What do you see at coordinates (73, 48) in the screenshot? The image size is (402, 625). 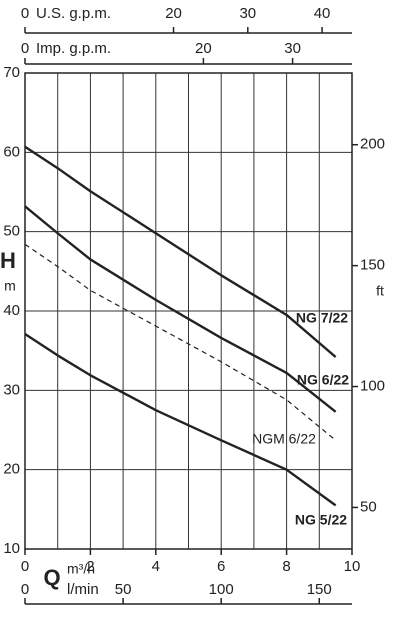 I see `axis-label: Imp. g.p.m.` at bounding box center [73, 48].